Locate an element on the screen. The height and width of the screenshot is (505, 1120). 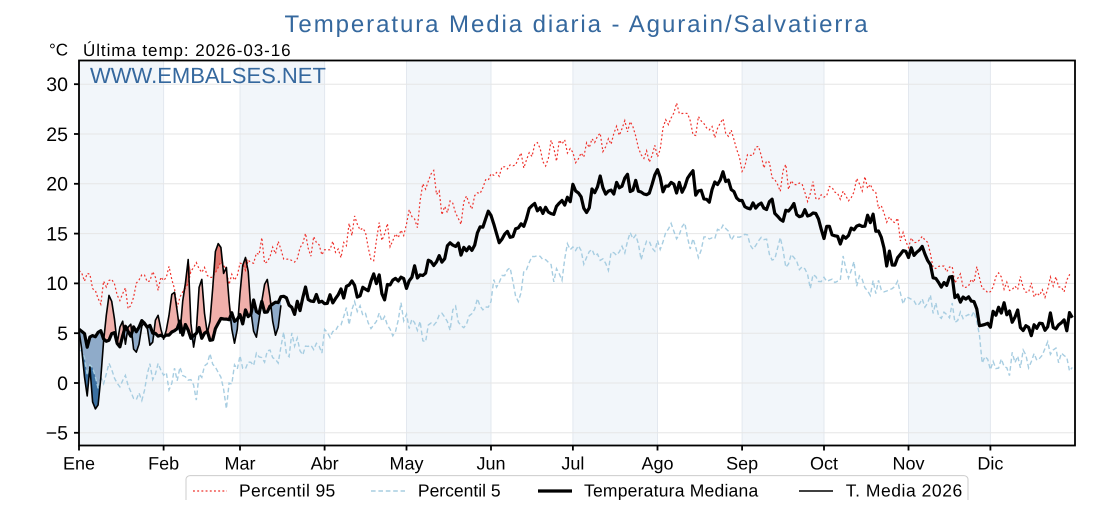
svg-text: −5 is located at coordinates (57, 434).